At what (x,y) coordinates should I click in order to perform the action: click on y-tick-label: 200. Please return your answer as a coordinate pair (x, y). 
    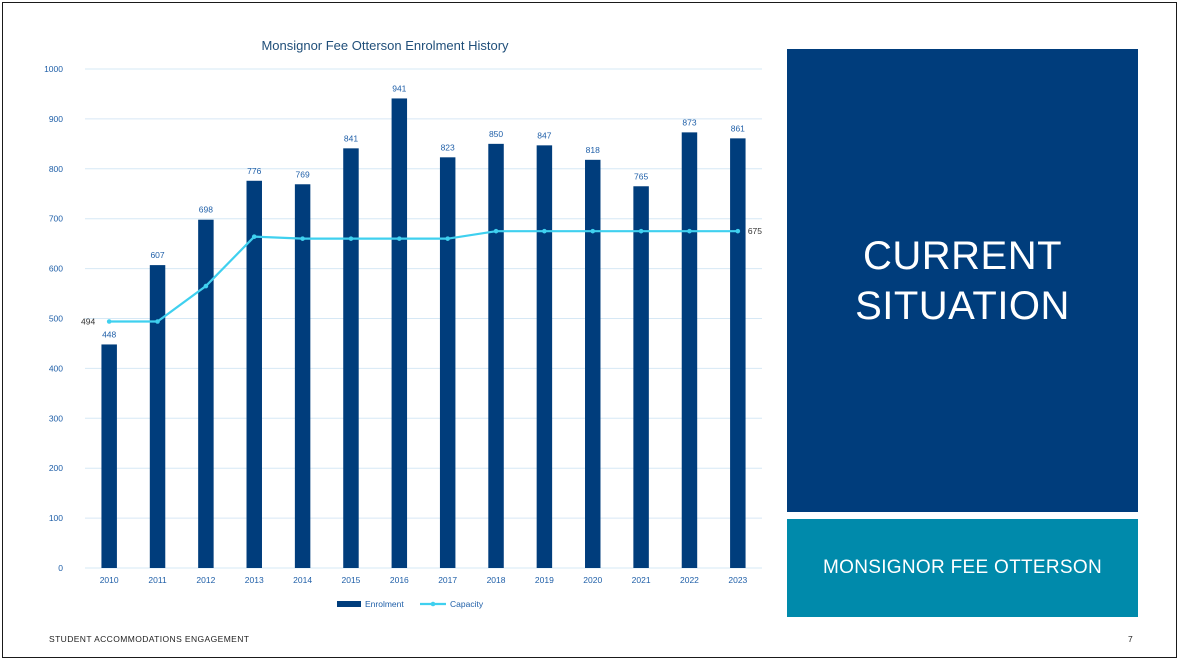
    Looking at the image, I should click on (56, 468).